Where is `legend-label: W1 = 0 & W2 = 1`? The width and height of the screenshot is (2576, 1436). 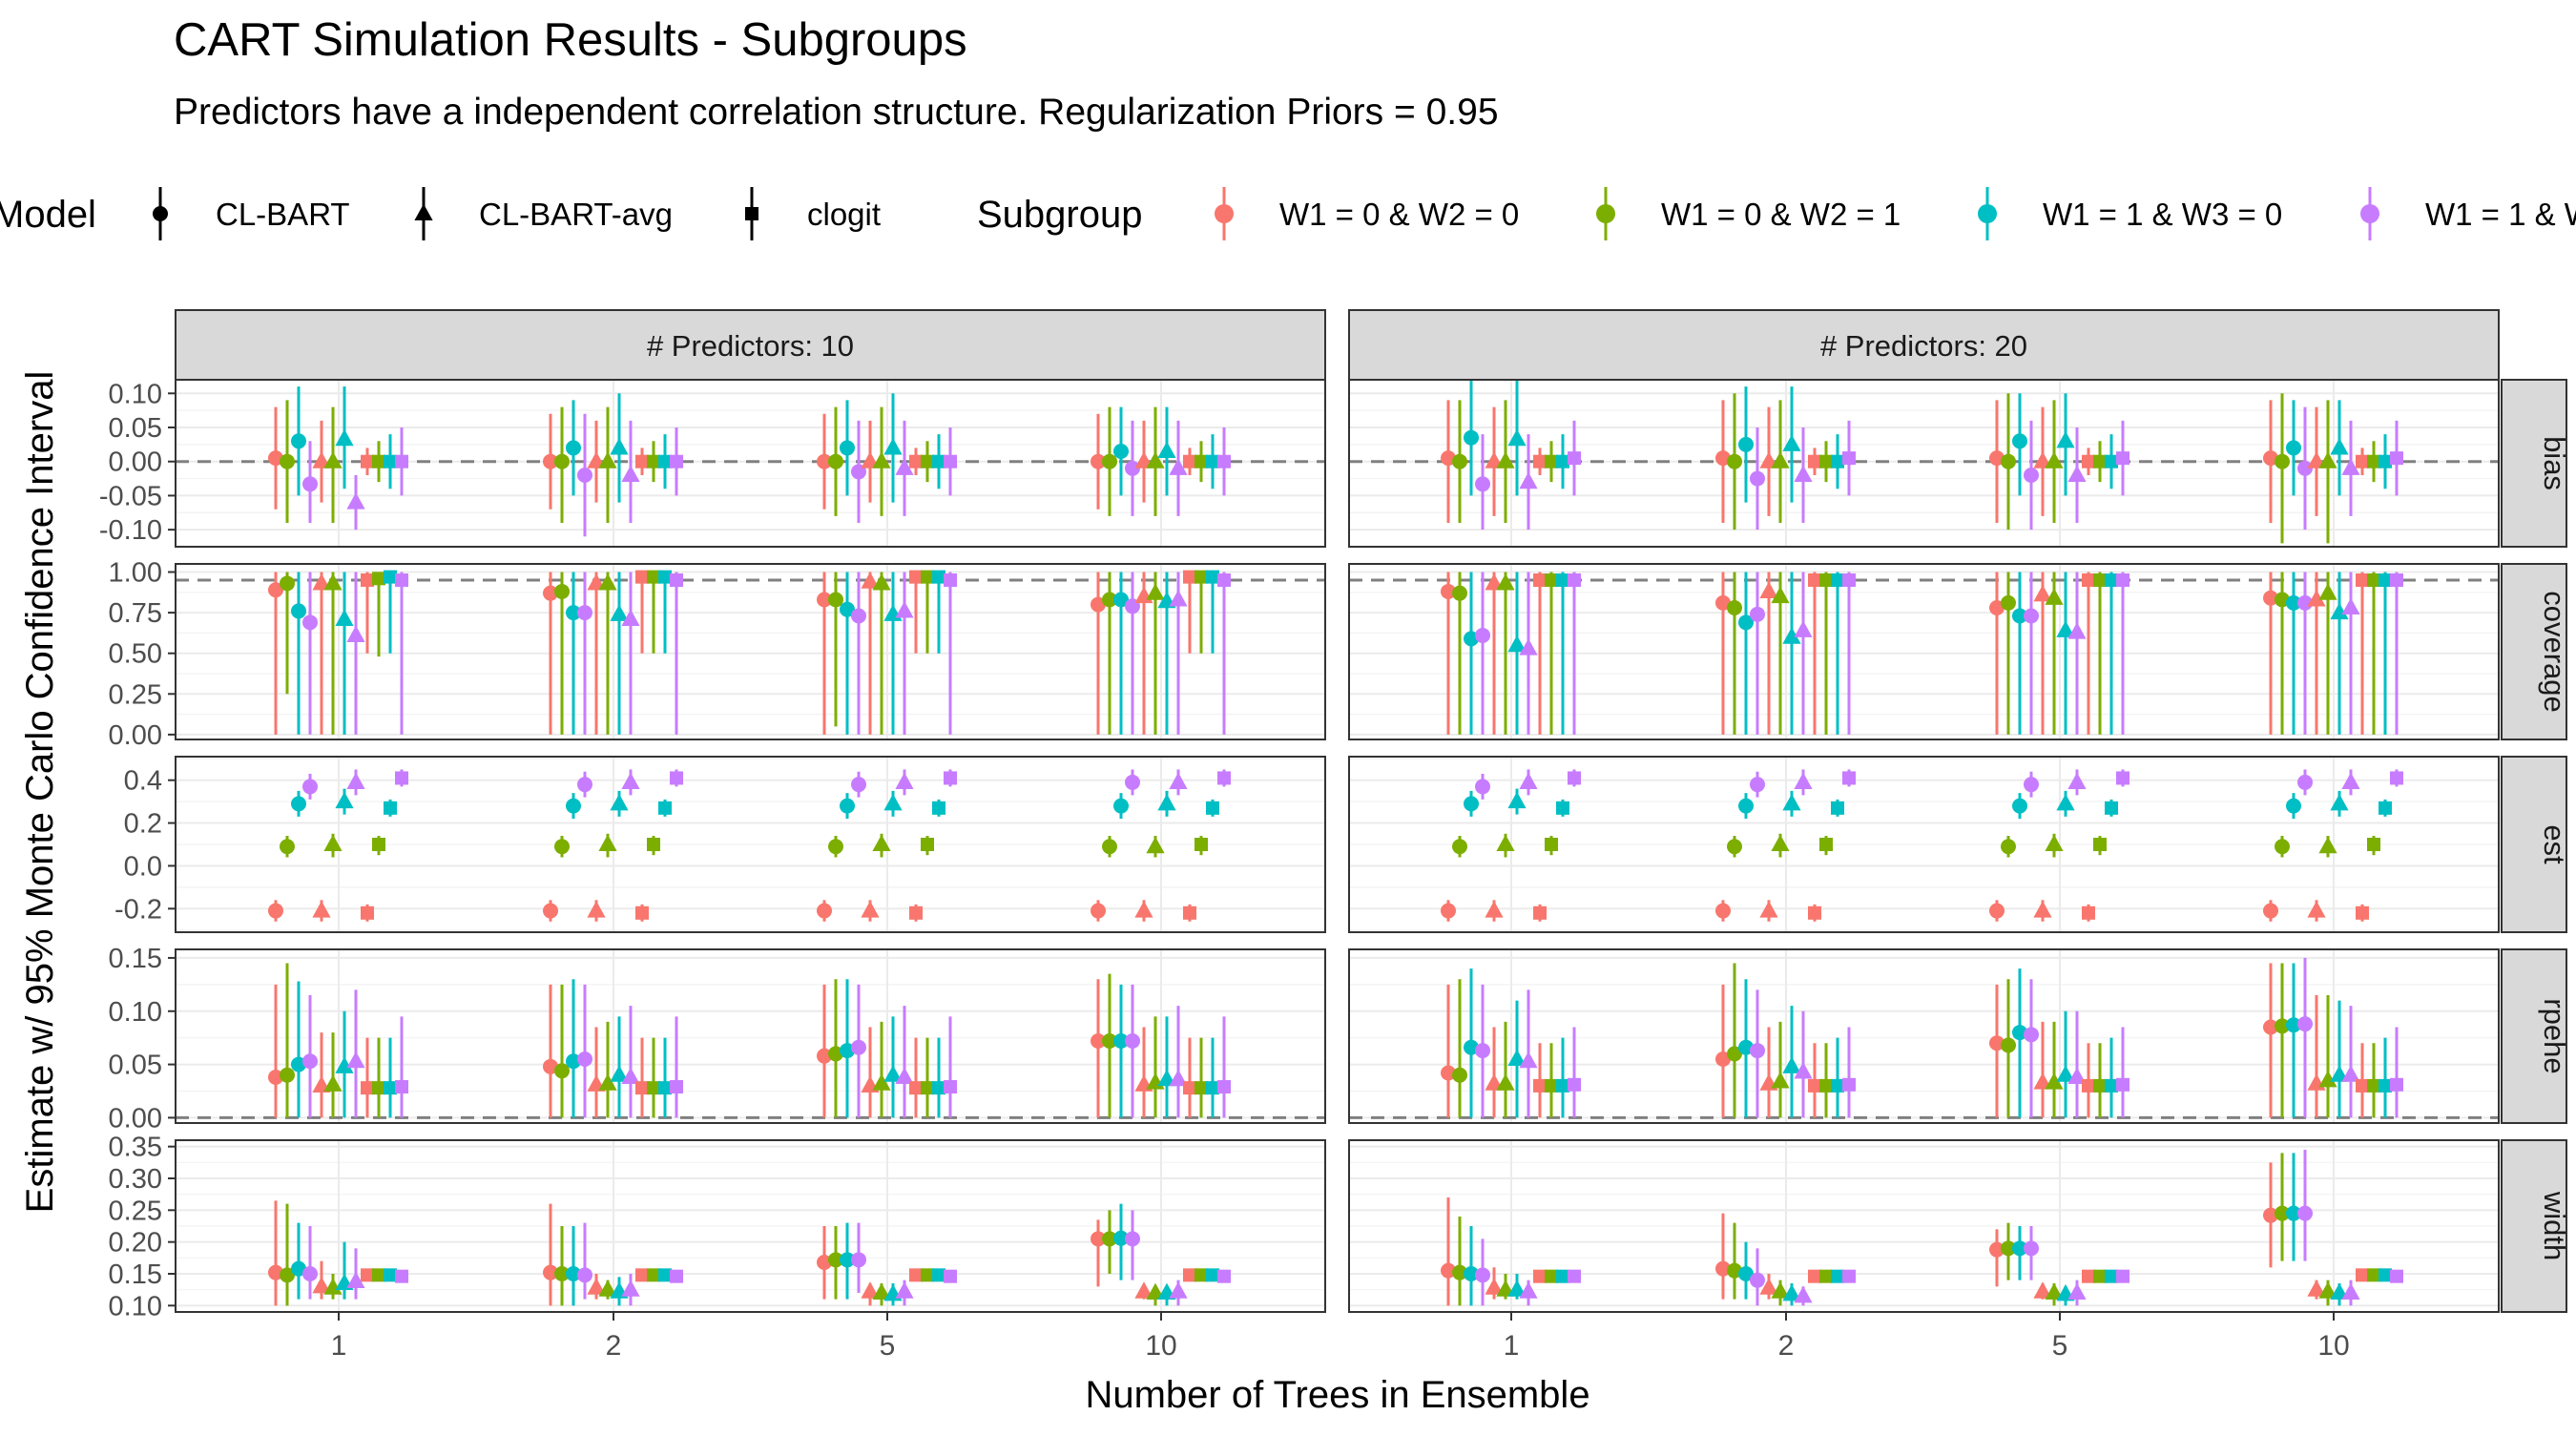 legend-label: W1 = 0 & W2 = 1 is located at coordinates (1781, 214).